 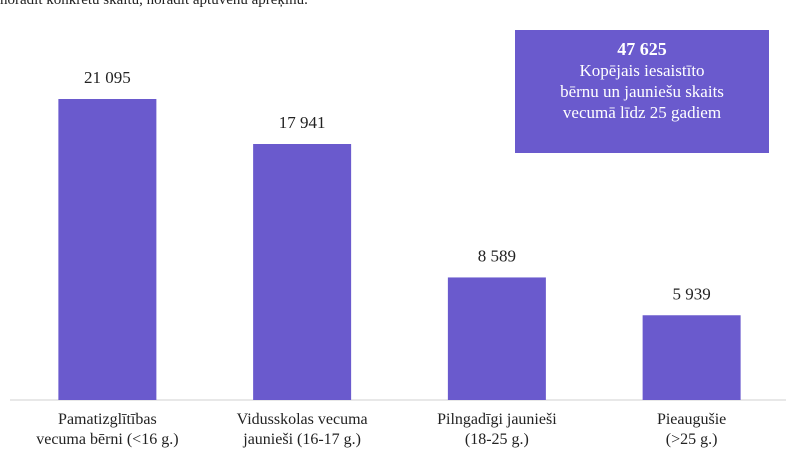 I want to click on value-label: 8 589, so click(x=497, y=255).